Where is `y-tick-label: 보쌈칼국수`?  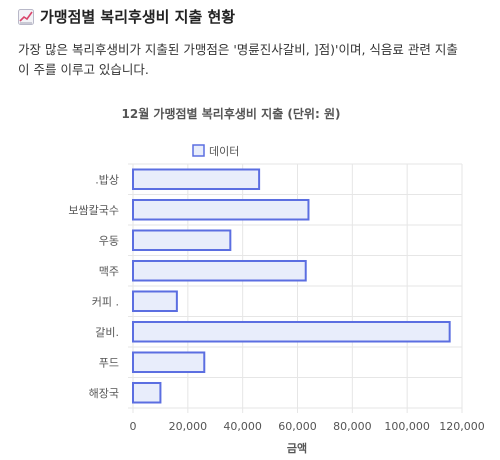
y-tick-label: 보쌈칼국수 is located at coordinates (93, 210).